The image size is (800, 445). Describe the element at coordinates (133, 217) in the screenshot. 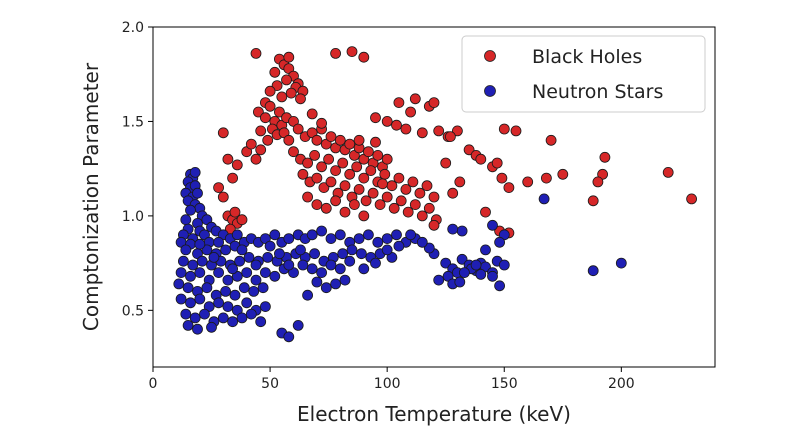

I see `y-tick-label: 1.0` at that location.